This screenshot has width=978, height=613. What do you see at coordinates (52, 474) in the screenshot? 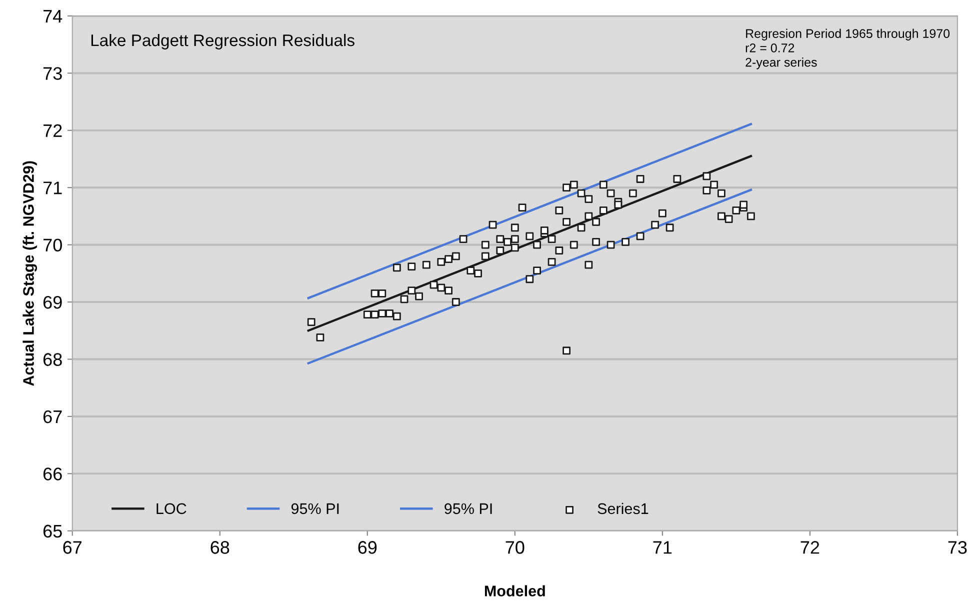
I see `y-tick-label: 66` at bounding box center [52, 474].